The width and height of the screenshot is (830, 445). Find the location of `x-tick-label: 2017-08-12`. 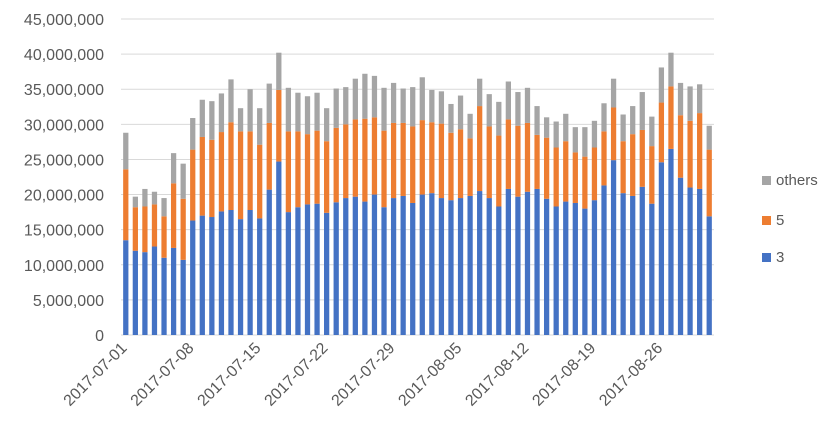

x-tick-label: 2017-08-12 is located at coordinates (497, 375).